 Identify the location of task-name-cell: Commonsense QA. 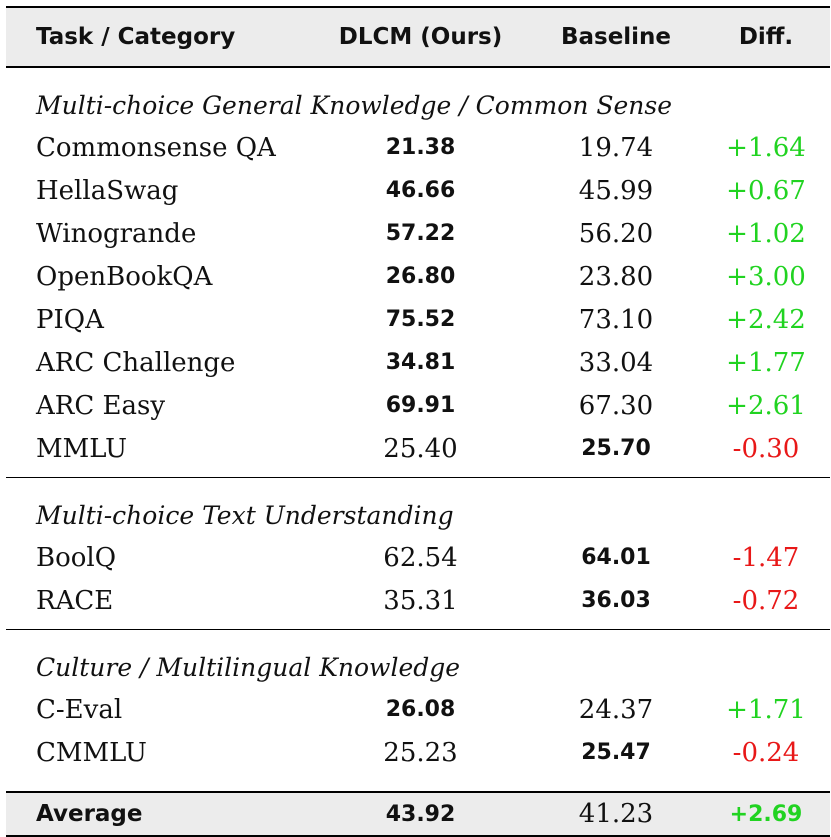
(156, 147).